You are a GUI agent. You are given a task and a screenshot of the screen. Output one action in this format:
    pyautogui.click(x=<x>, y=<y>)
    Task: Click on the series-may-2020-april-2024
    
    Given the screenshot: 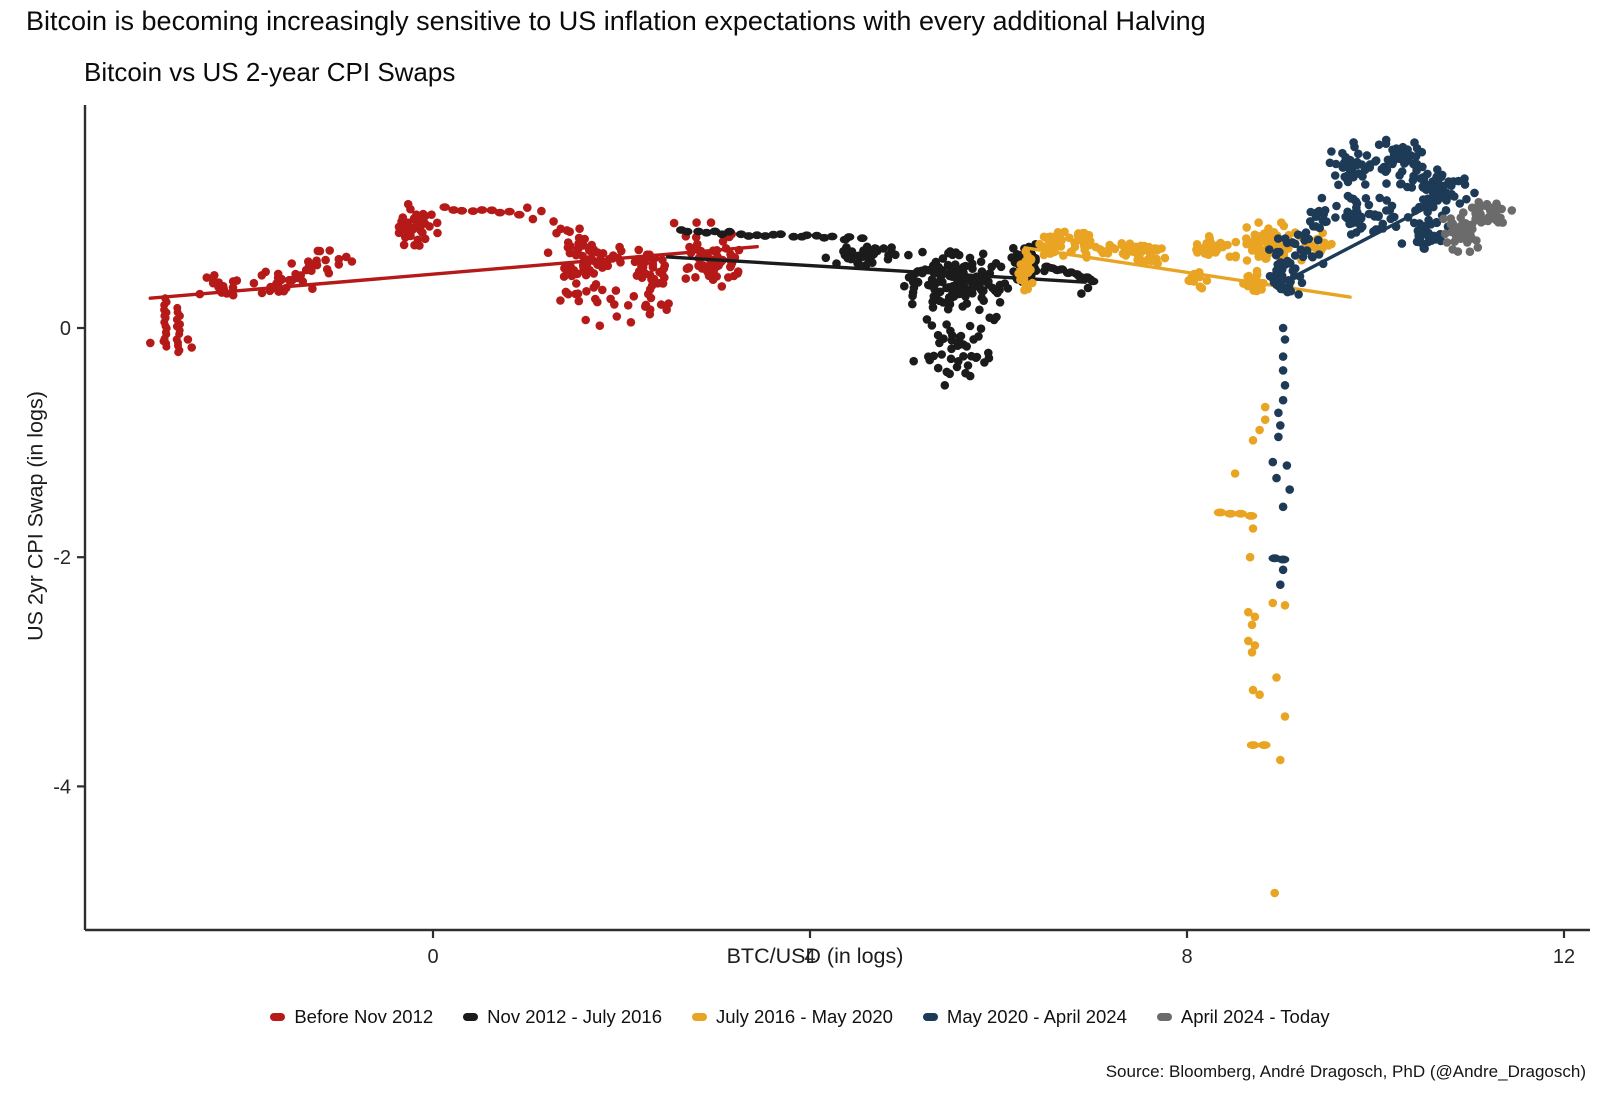 What is the action you would take?
    pyautogui.click(x=1372, y=362)
    